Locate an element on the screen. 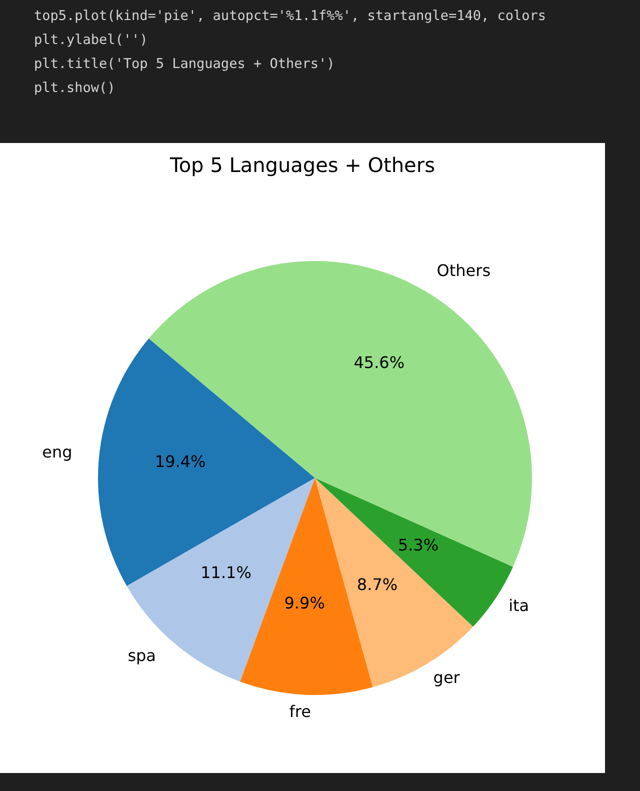 Image resolution: width=640 pixels, height=791 pixels. slice-label: ger is located at coordinates (446, 677).